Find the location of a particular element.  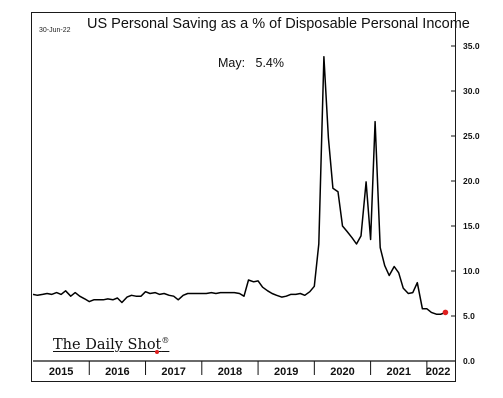

y-tick-label: 0.0 is located at coordinates (469, 361).